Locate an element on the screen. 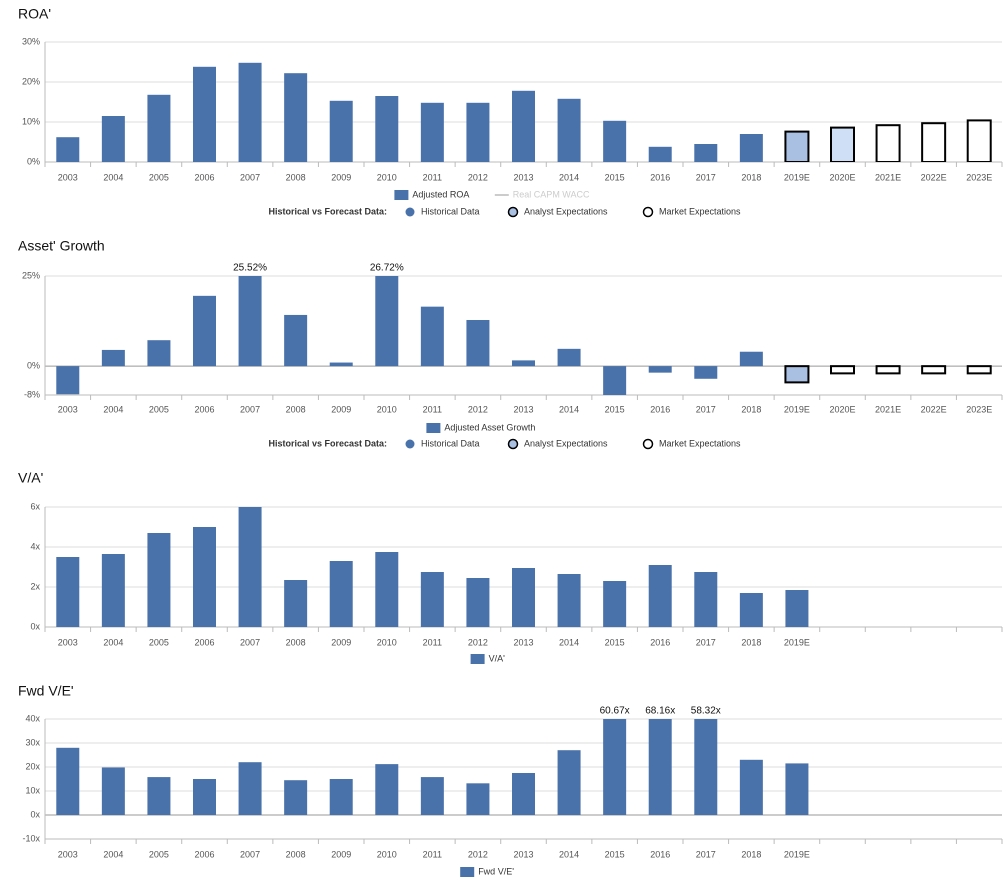 This screenshot has width=1006, height=889. x-tick-label: 2019E is located at coordinates (797, 854).